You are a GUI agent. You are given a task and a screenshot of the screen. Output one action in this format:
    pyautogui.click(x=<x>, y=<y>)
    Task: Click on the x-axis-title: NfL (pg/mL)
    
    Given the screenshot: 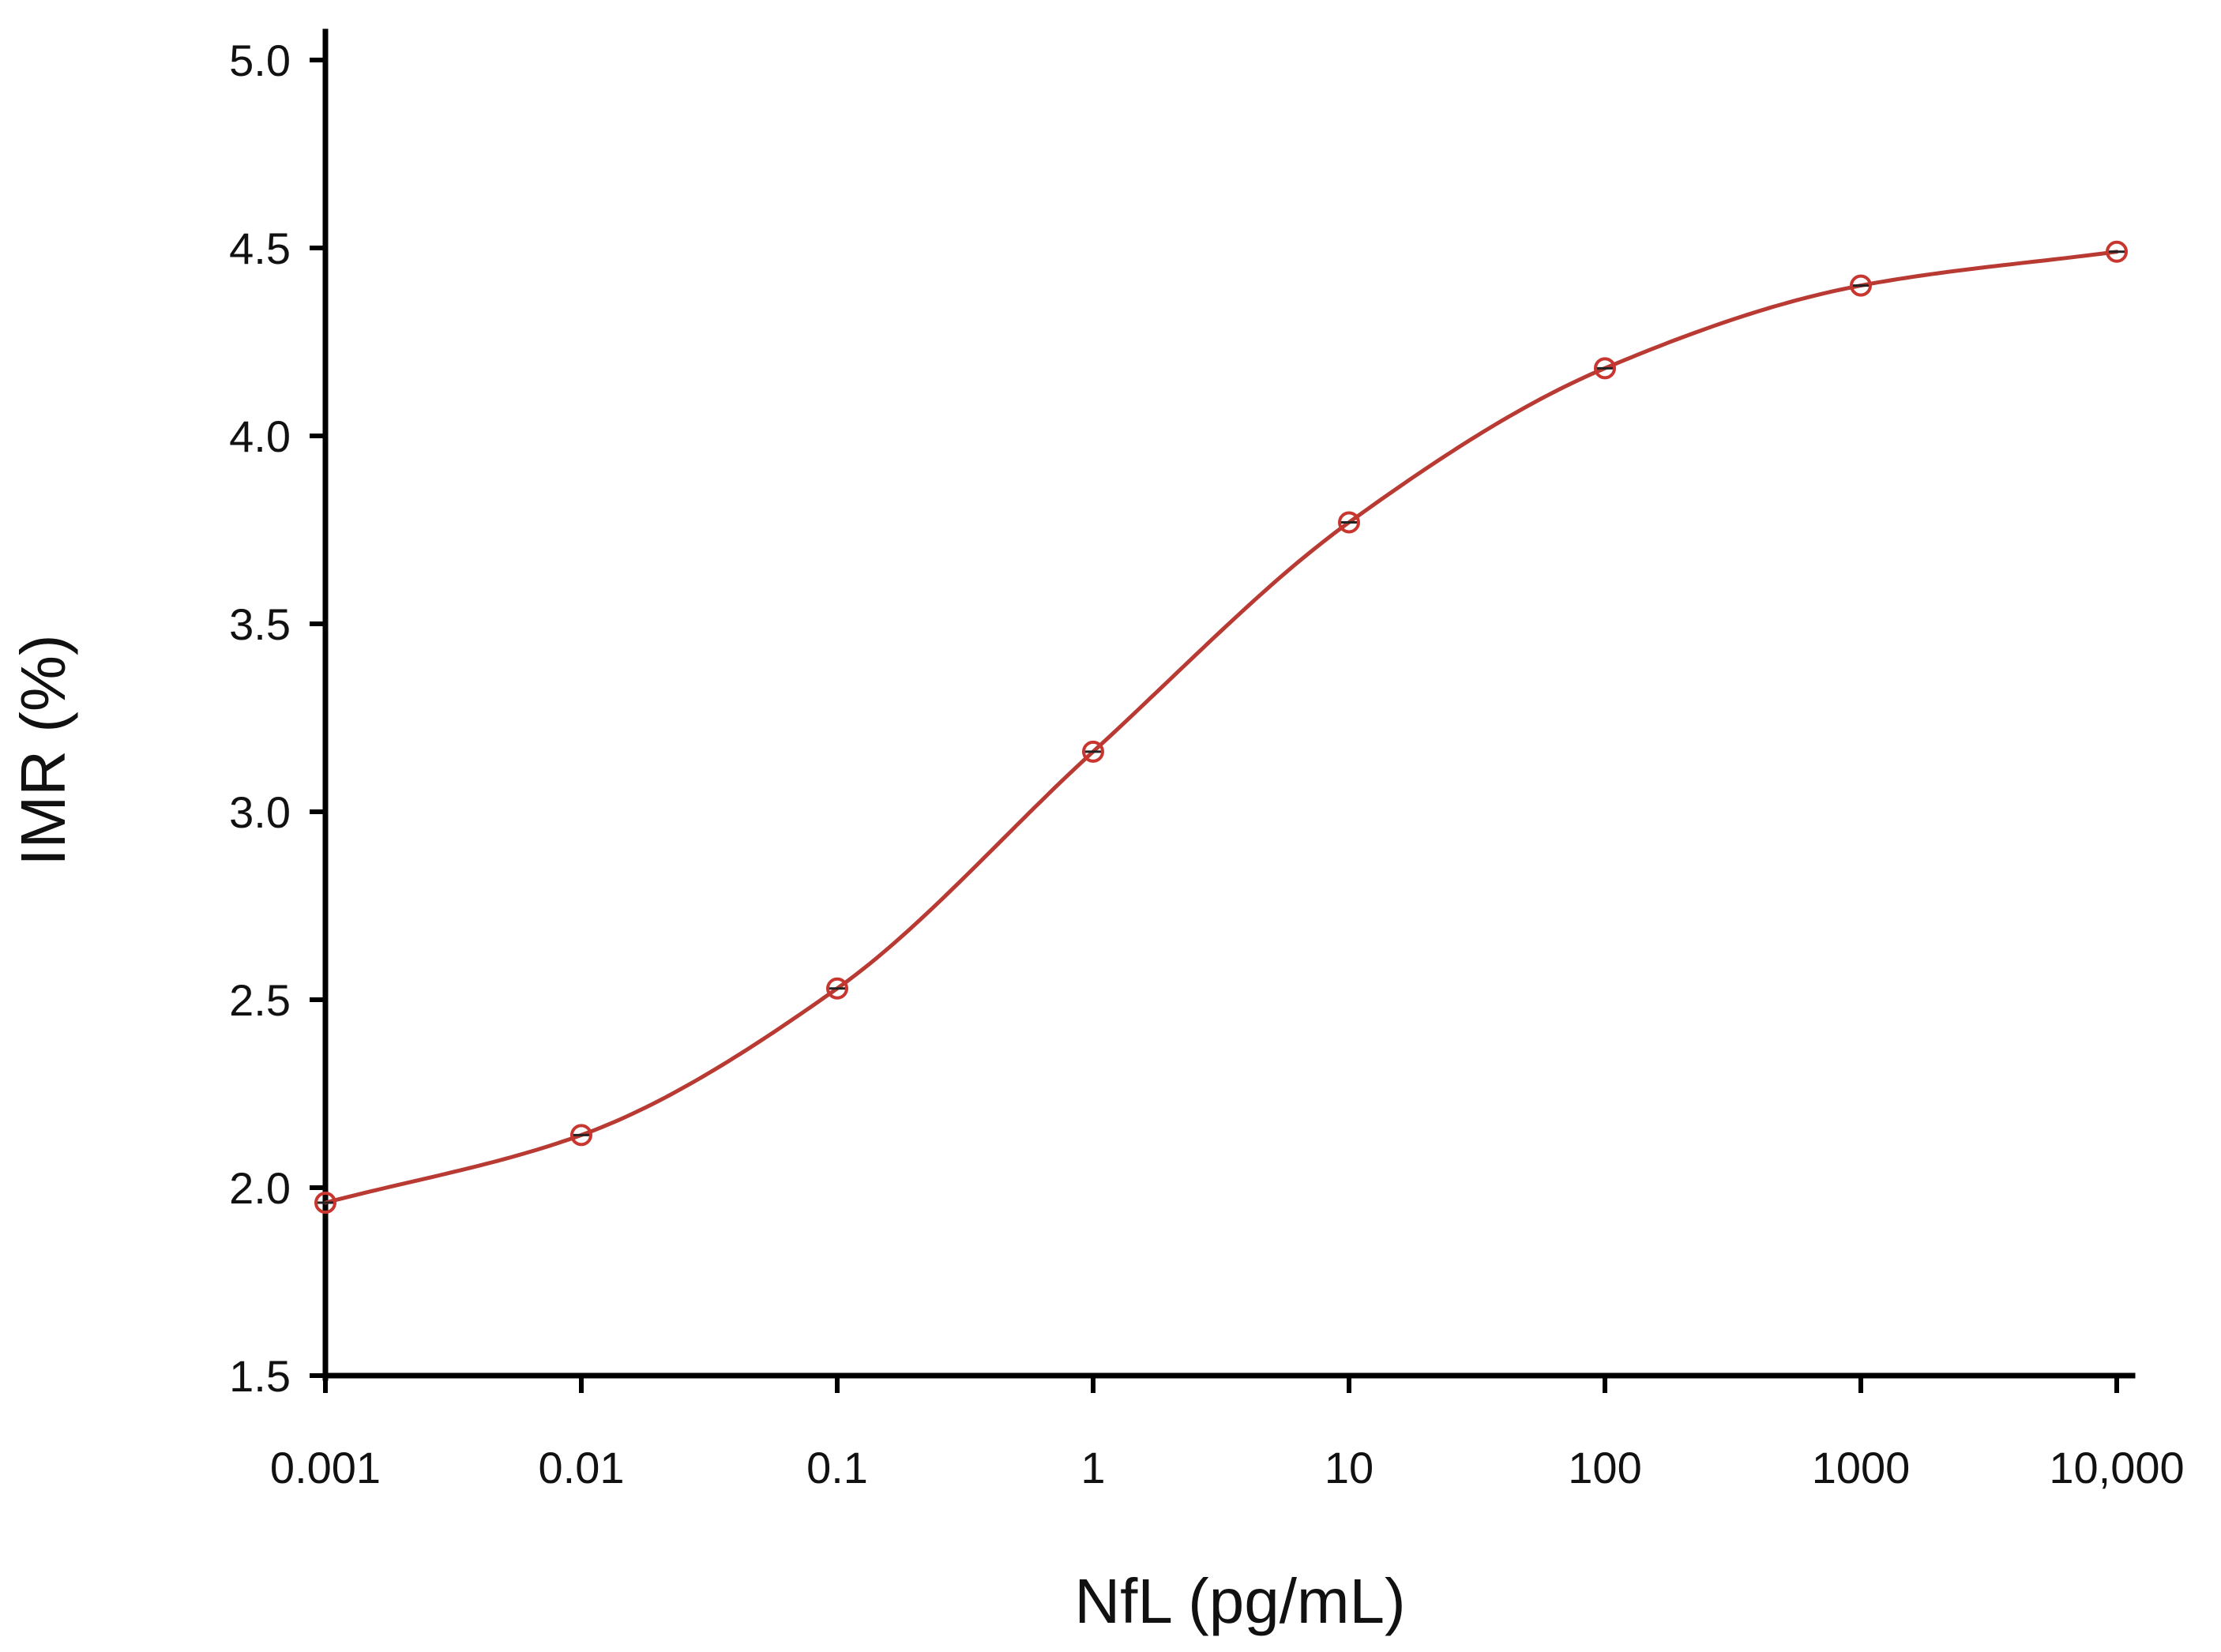 What is the action you would take?
    pyautogui.click(x=1239, y=1601)
    